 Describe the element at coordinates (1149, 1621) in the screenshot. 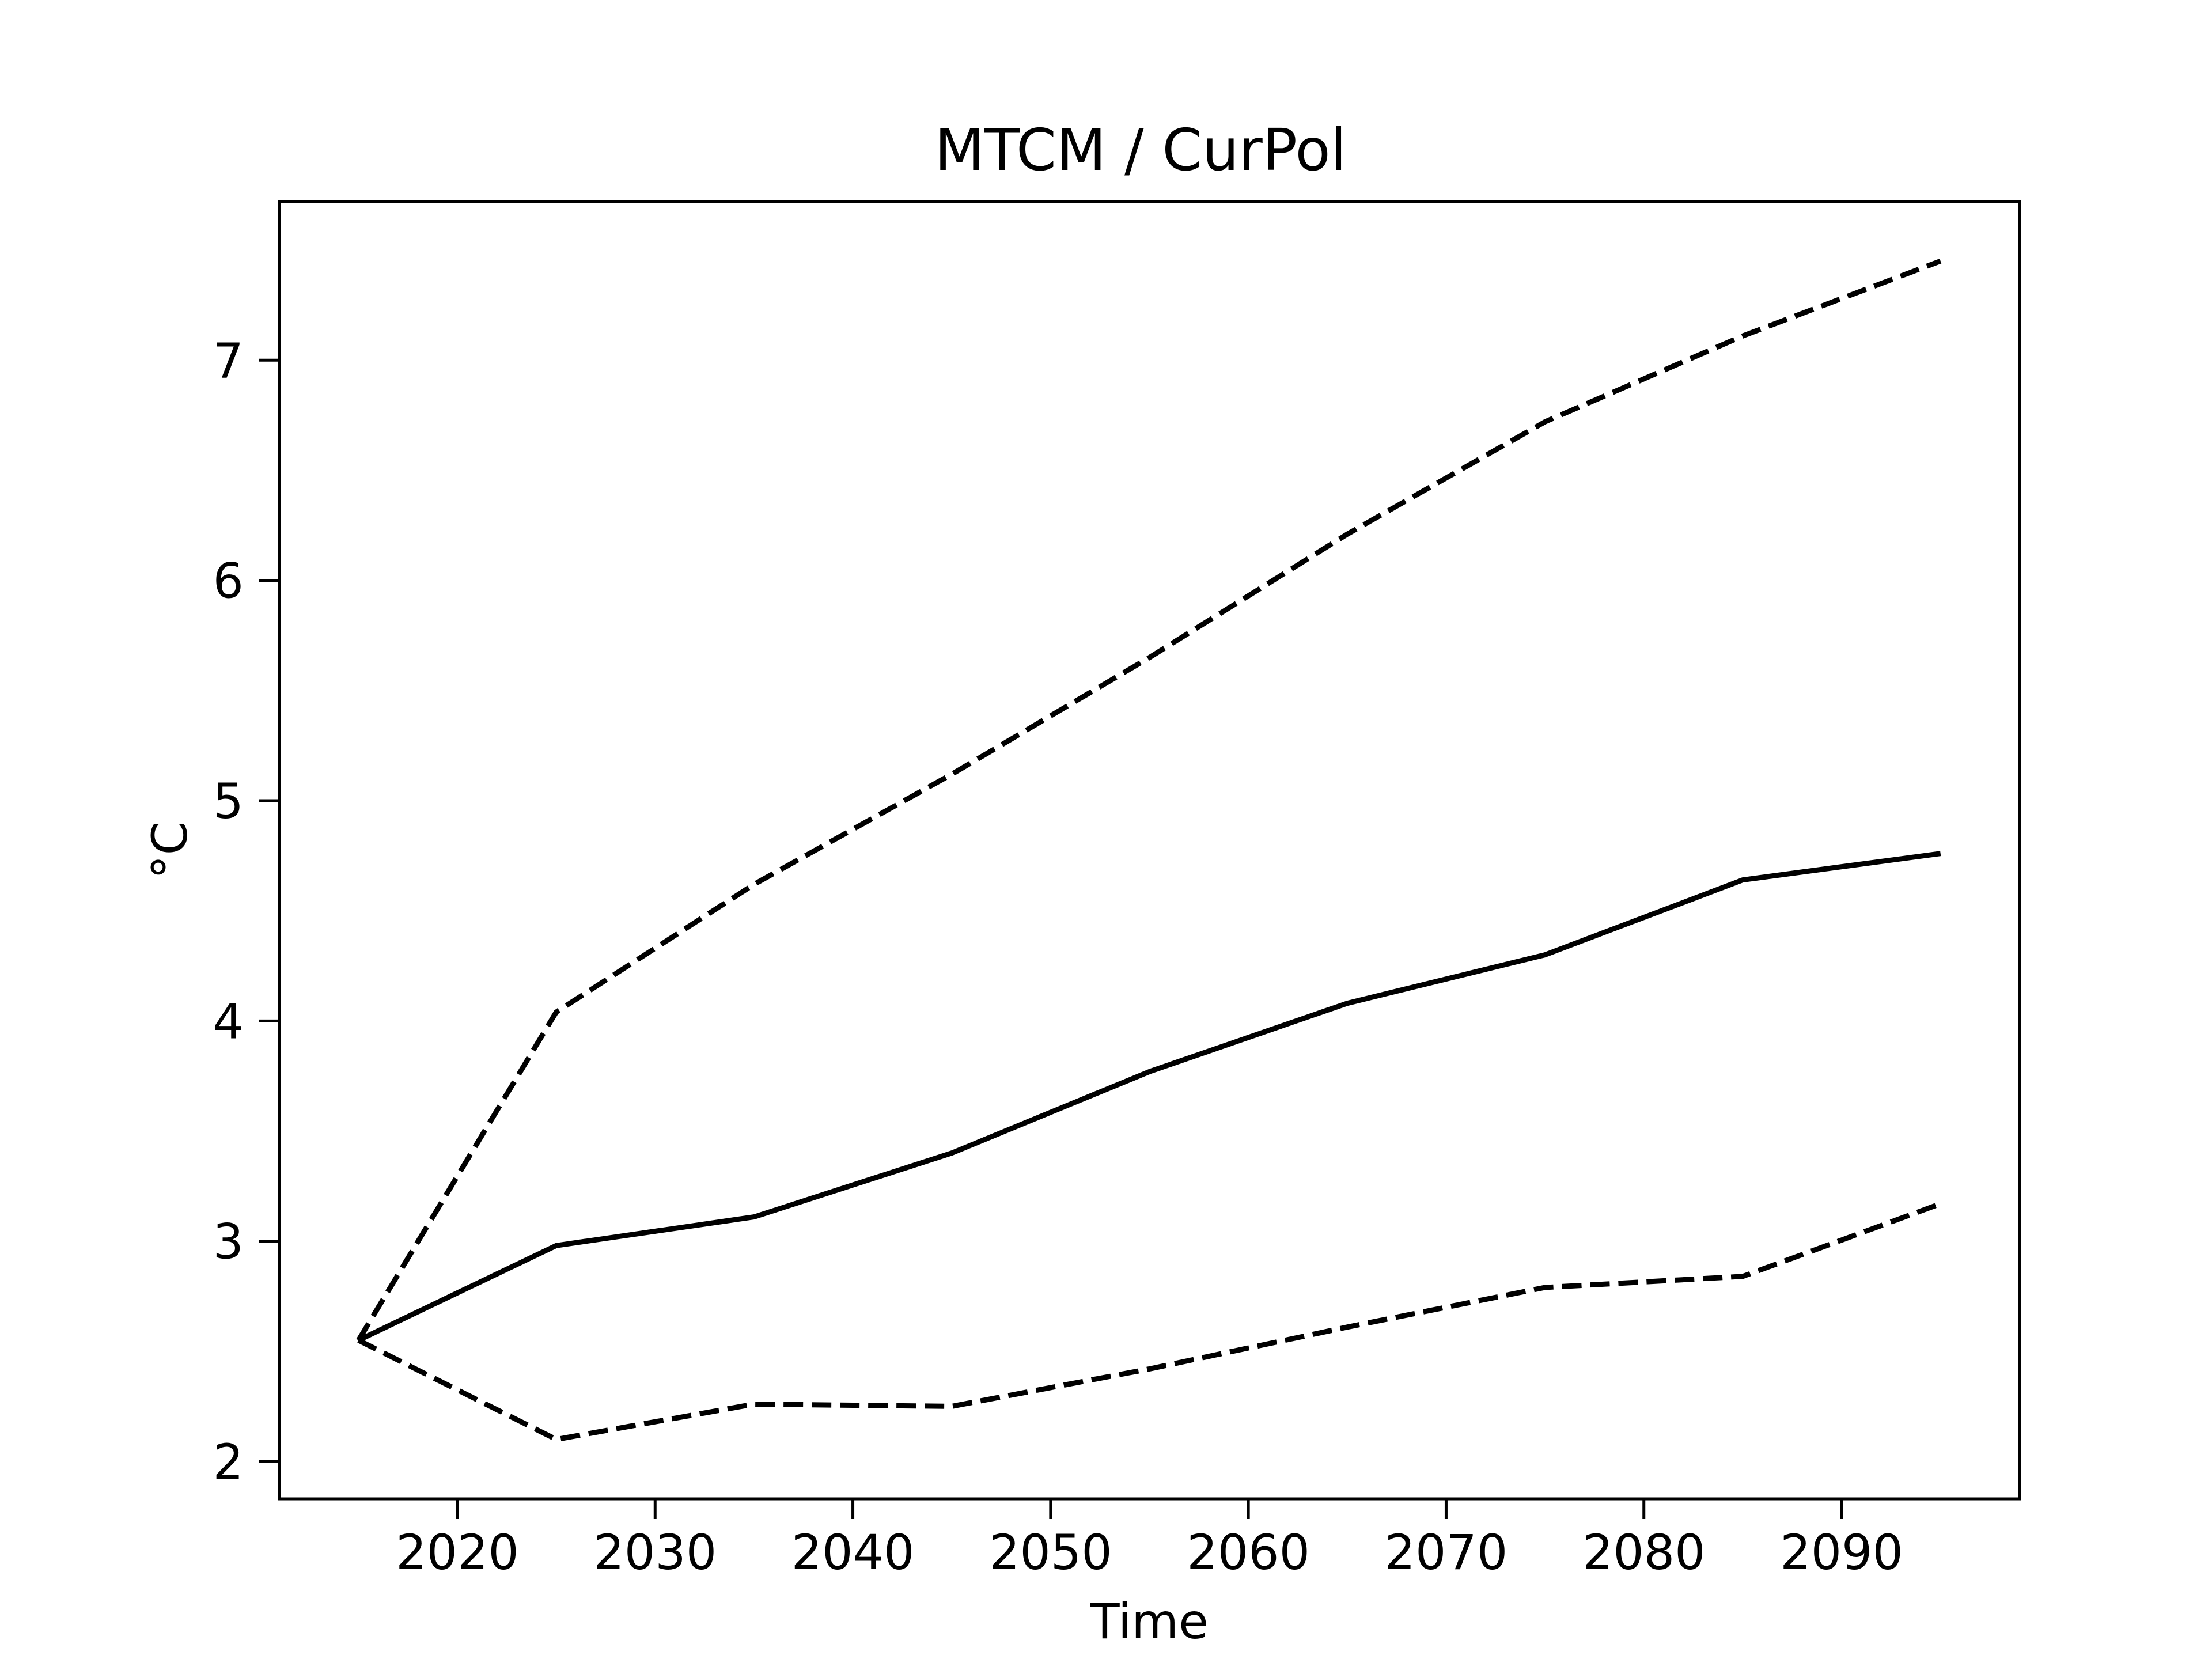

I see `x-axis-label: Time` at that location.